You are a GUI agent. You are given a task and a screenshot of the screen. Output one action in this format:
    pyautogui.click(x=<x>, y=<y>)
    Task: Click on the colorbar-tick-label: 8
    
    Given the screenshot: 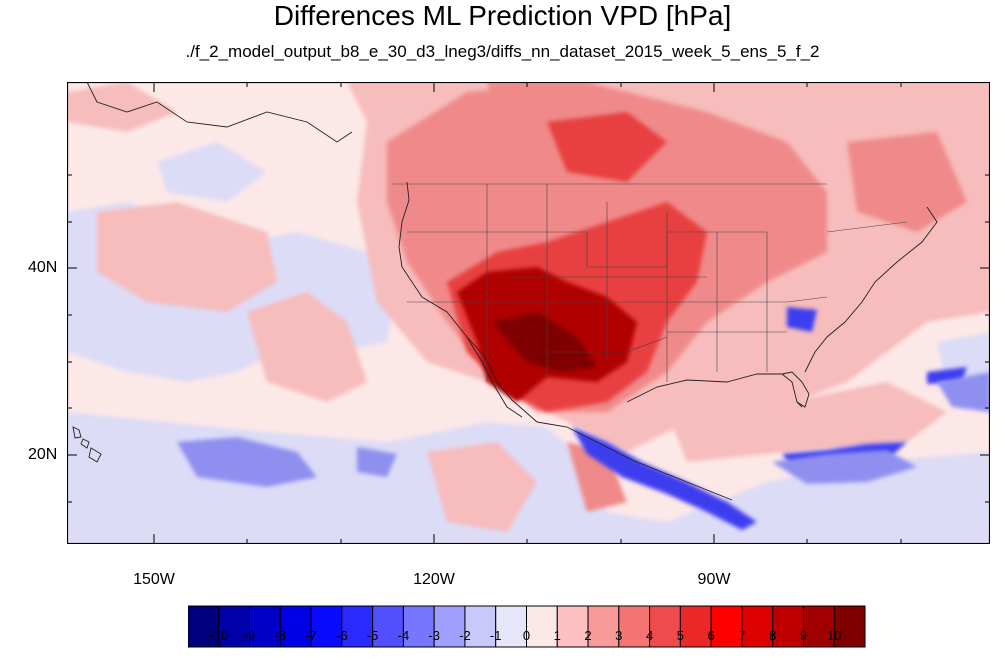 What is the action you would take?
    pyautogui.click(x=773, y=635)
    